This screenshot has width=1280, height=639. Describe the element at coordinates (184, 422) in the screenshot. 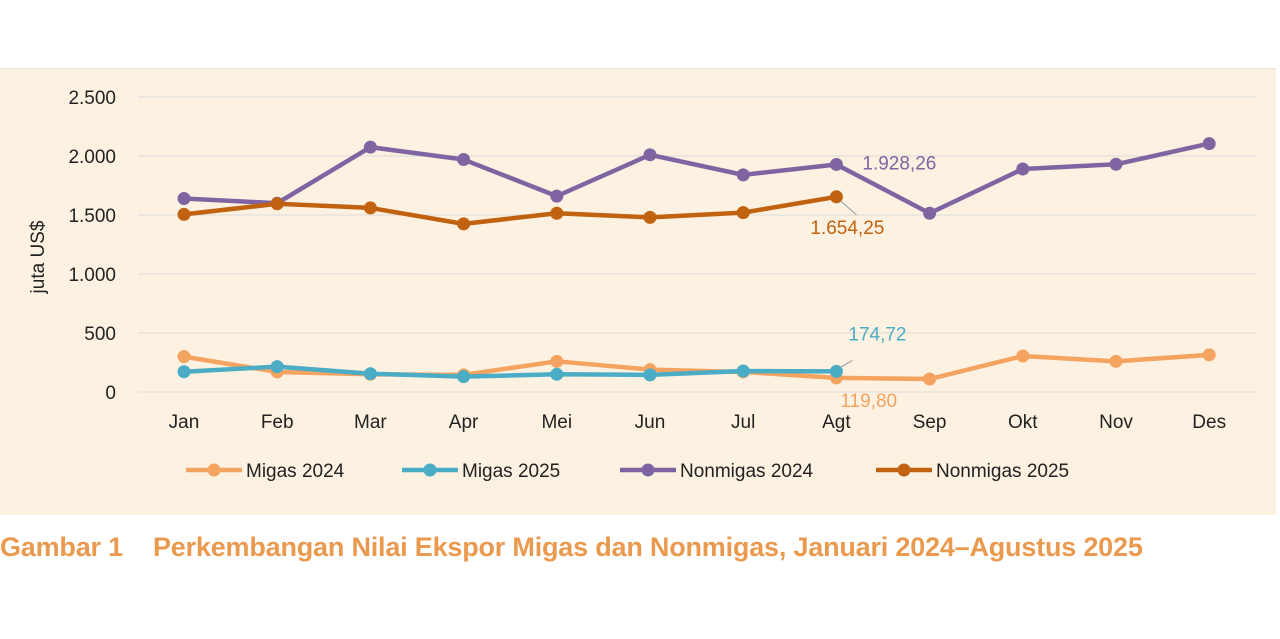

I see `x-tick-label: Jan` at that location.